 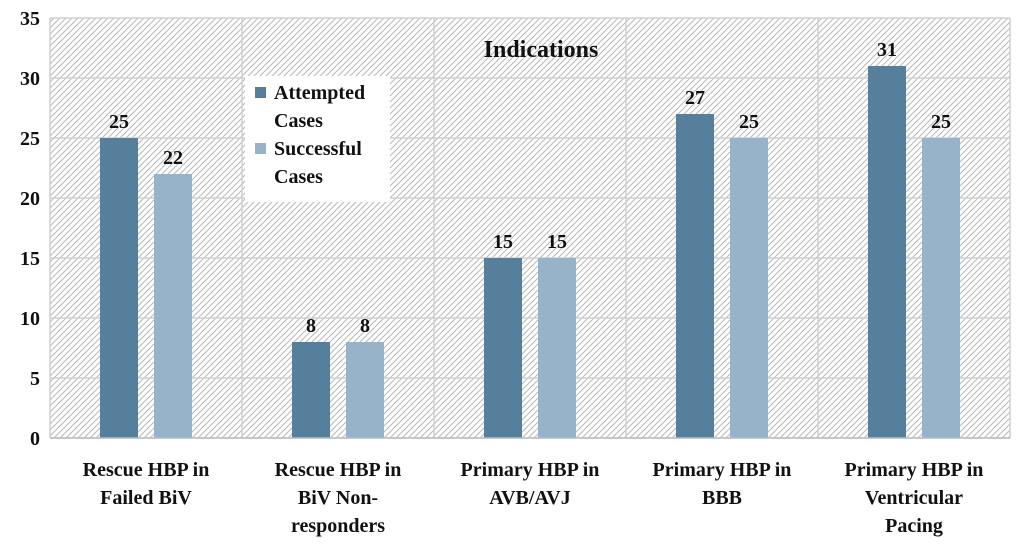 I want to click on legend: Attempted Cases Successful Cases, so click(x=317, y=139).